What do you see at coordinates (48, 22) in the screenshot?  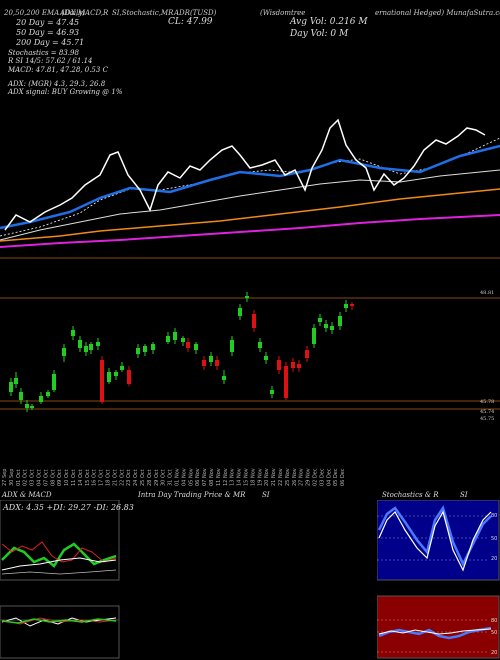 I see `ema20-value: 20 Day = 47.45` at bounding box center [48, 22].